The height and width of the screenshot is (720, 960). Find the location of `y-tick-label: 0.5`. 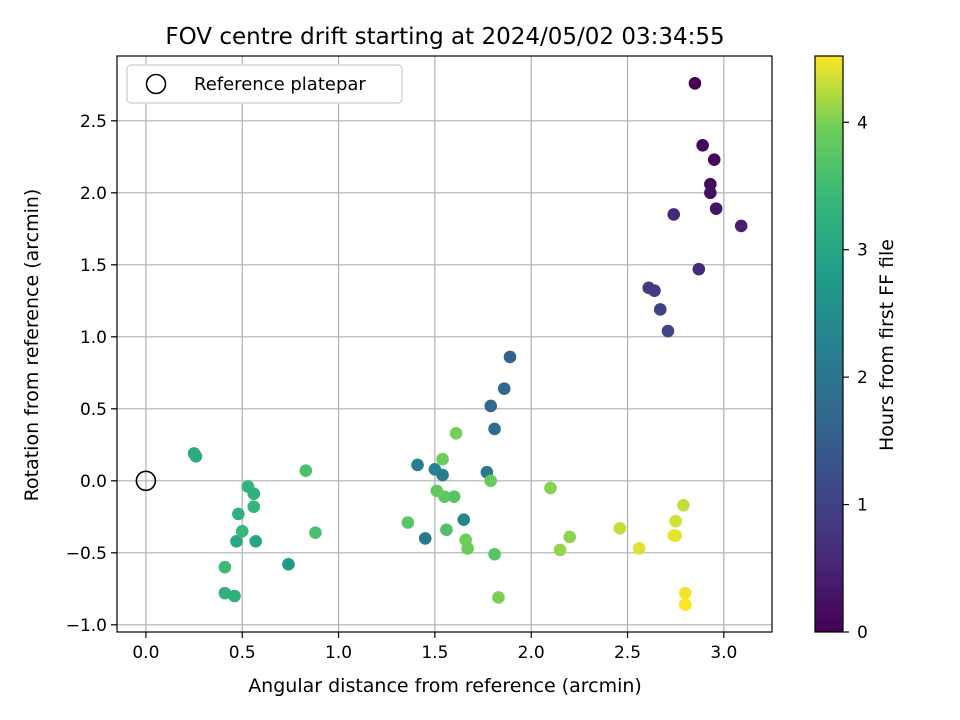

y-tick-label: 0.5 is located at coordinates (93, 410).